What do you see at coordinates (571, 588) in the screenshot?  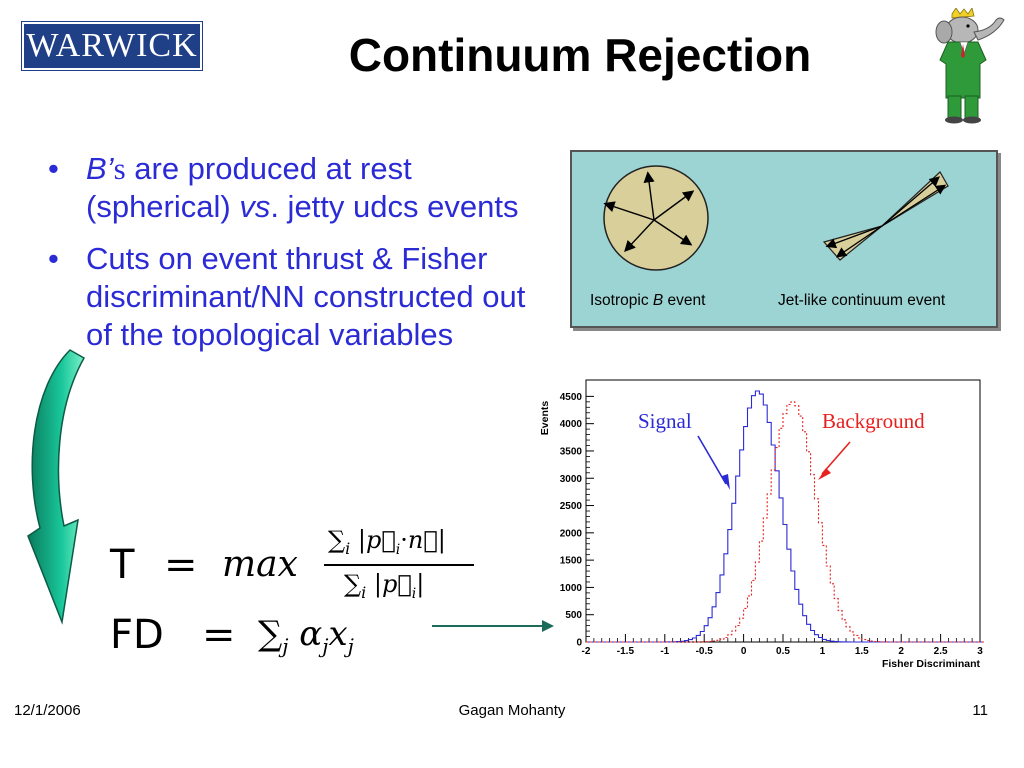 I see `y-tick-label: 1000` at bounding box center [571, 588].